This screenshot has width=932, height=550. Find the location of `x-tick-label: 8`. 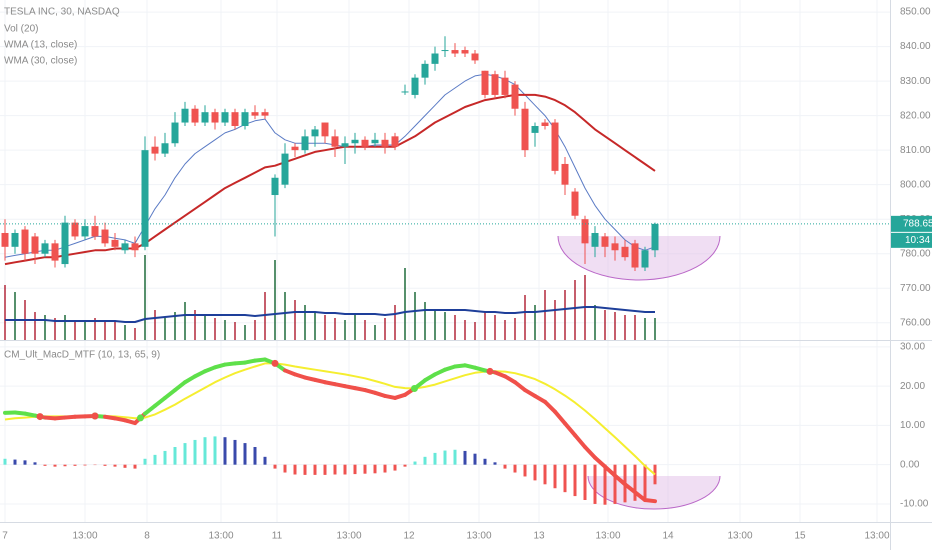

x-tick-label: 8 is located at coordinates (147, 536).